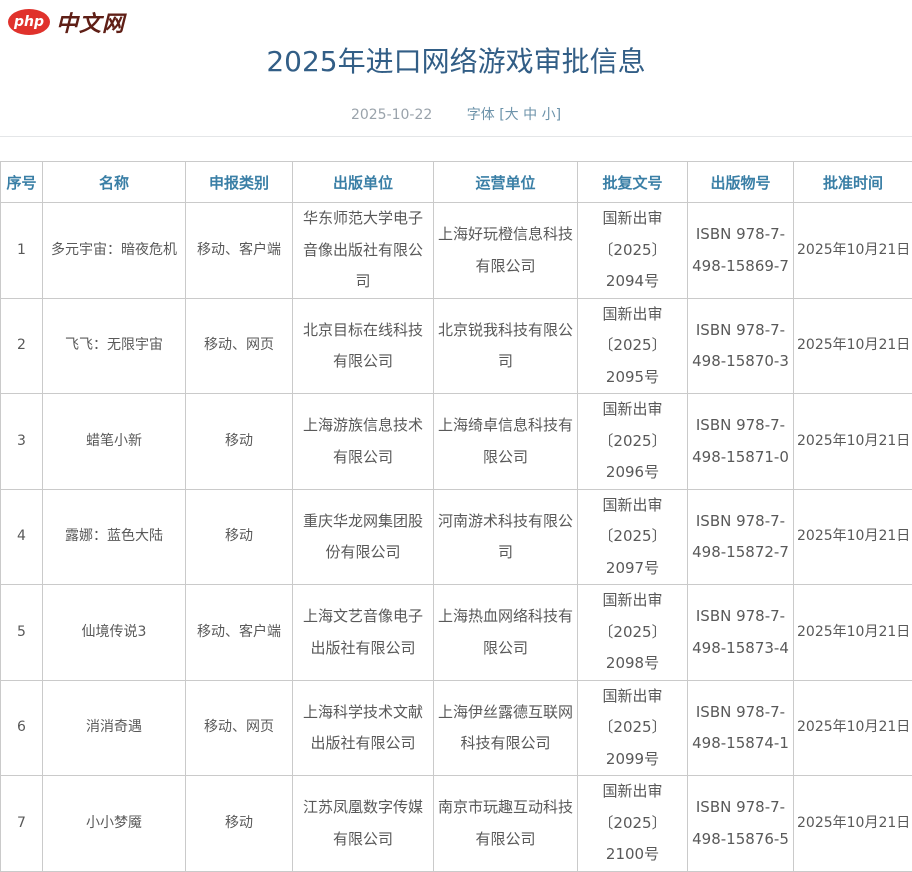 The image size is (912, 872). What do you see at coordinates (22, 442) in the screenshot?
I see `table-cell: 3` at bounding box center [22, 442].